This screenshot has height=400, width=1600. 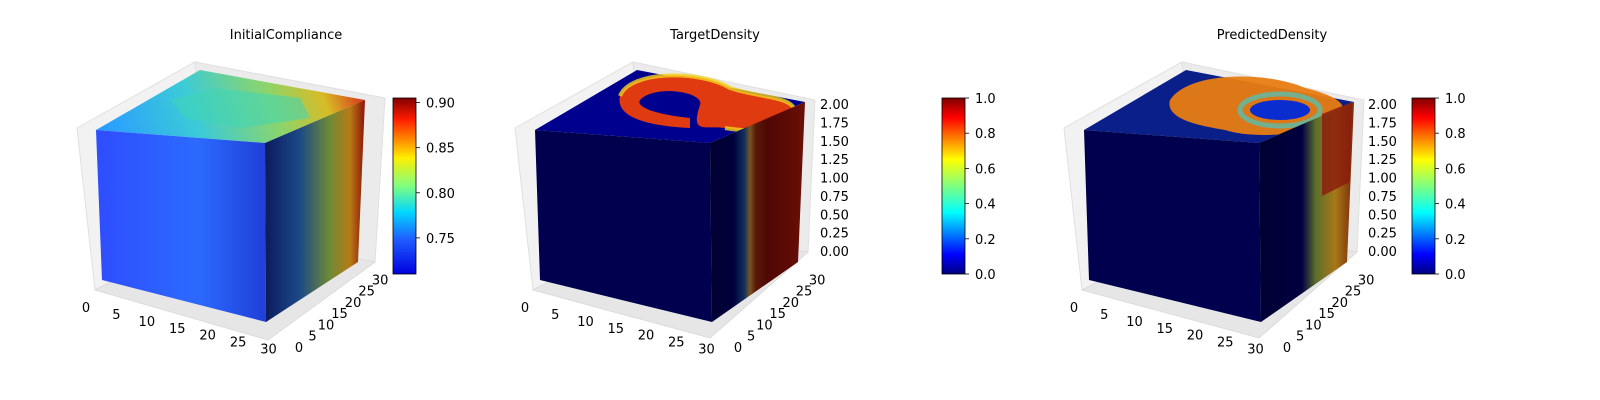 What do you see at coordinates (834, 160) in the screenshot?
I see `z-tick-label: 1.25` at bounding box center [834, 160].